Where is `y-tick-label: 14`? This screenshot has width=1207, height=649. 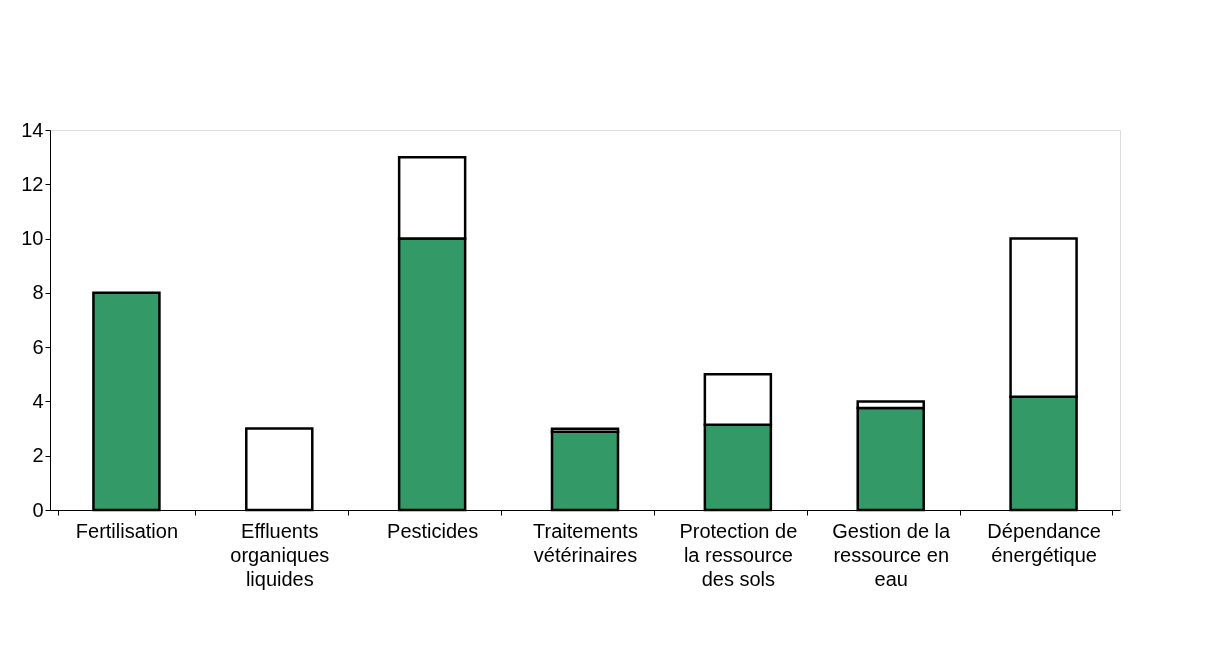 y-tick-label: 14 is located at coordinates (32, 129).